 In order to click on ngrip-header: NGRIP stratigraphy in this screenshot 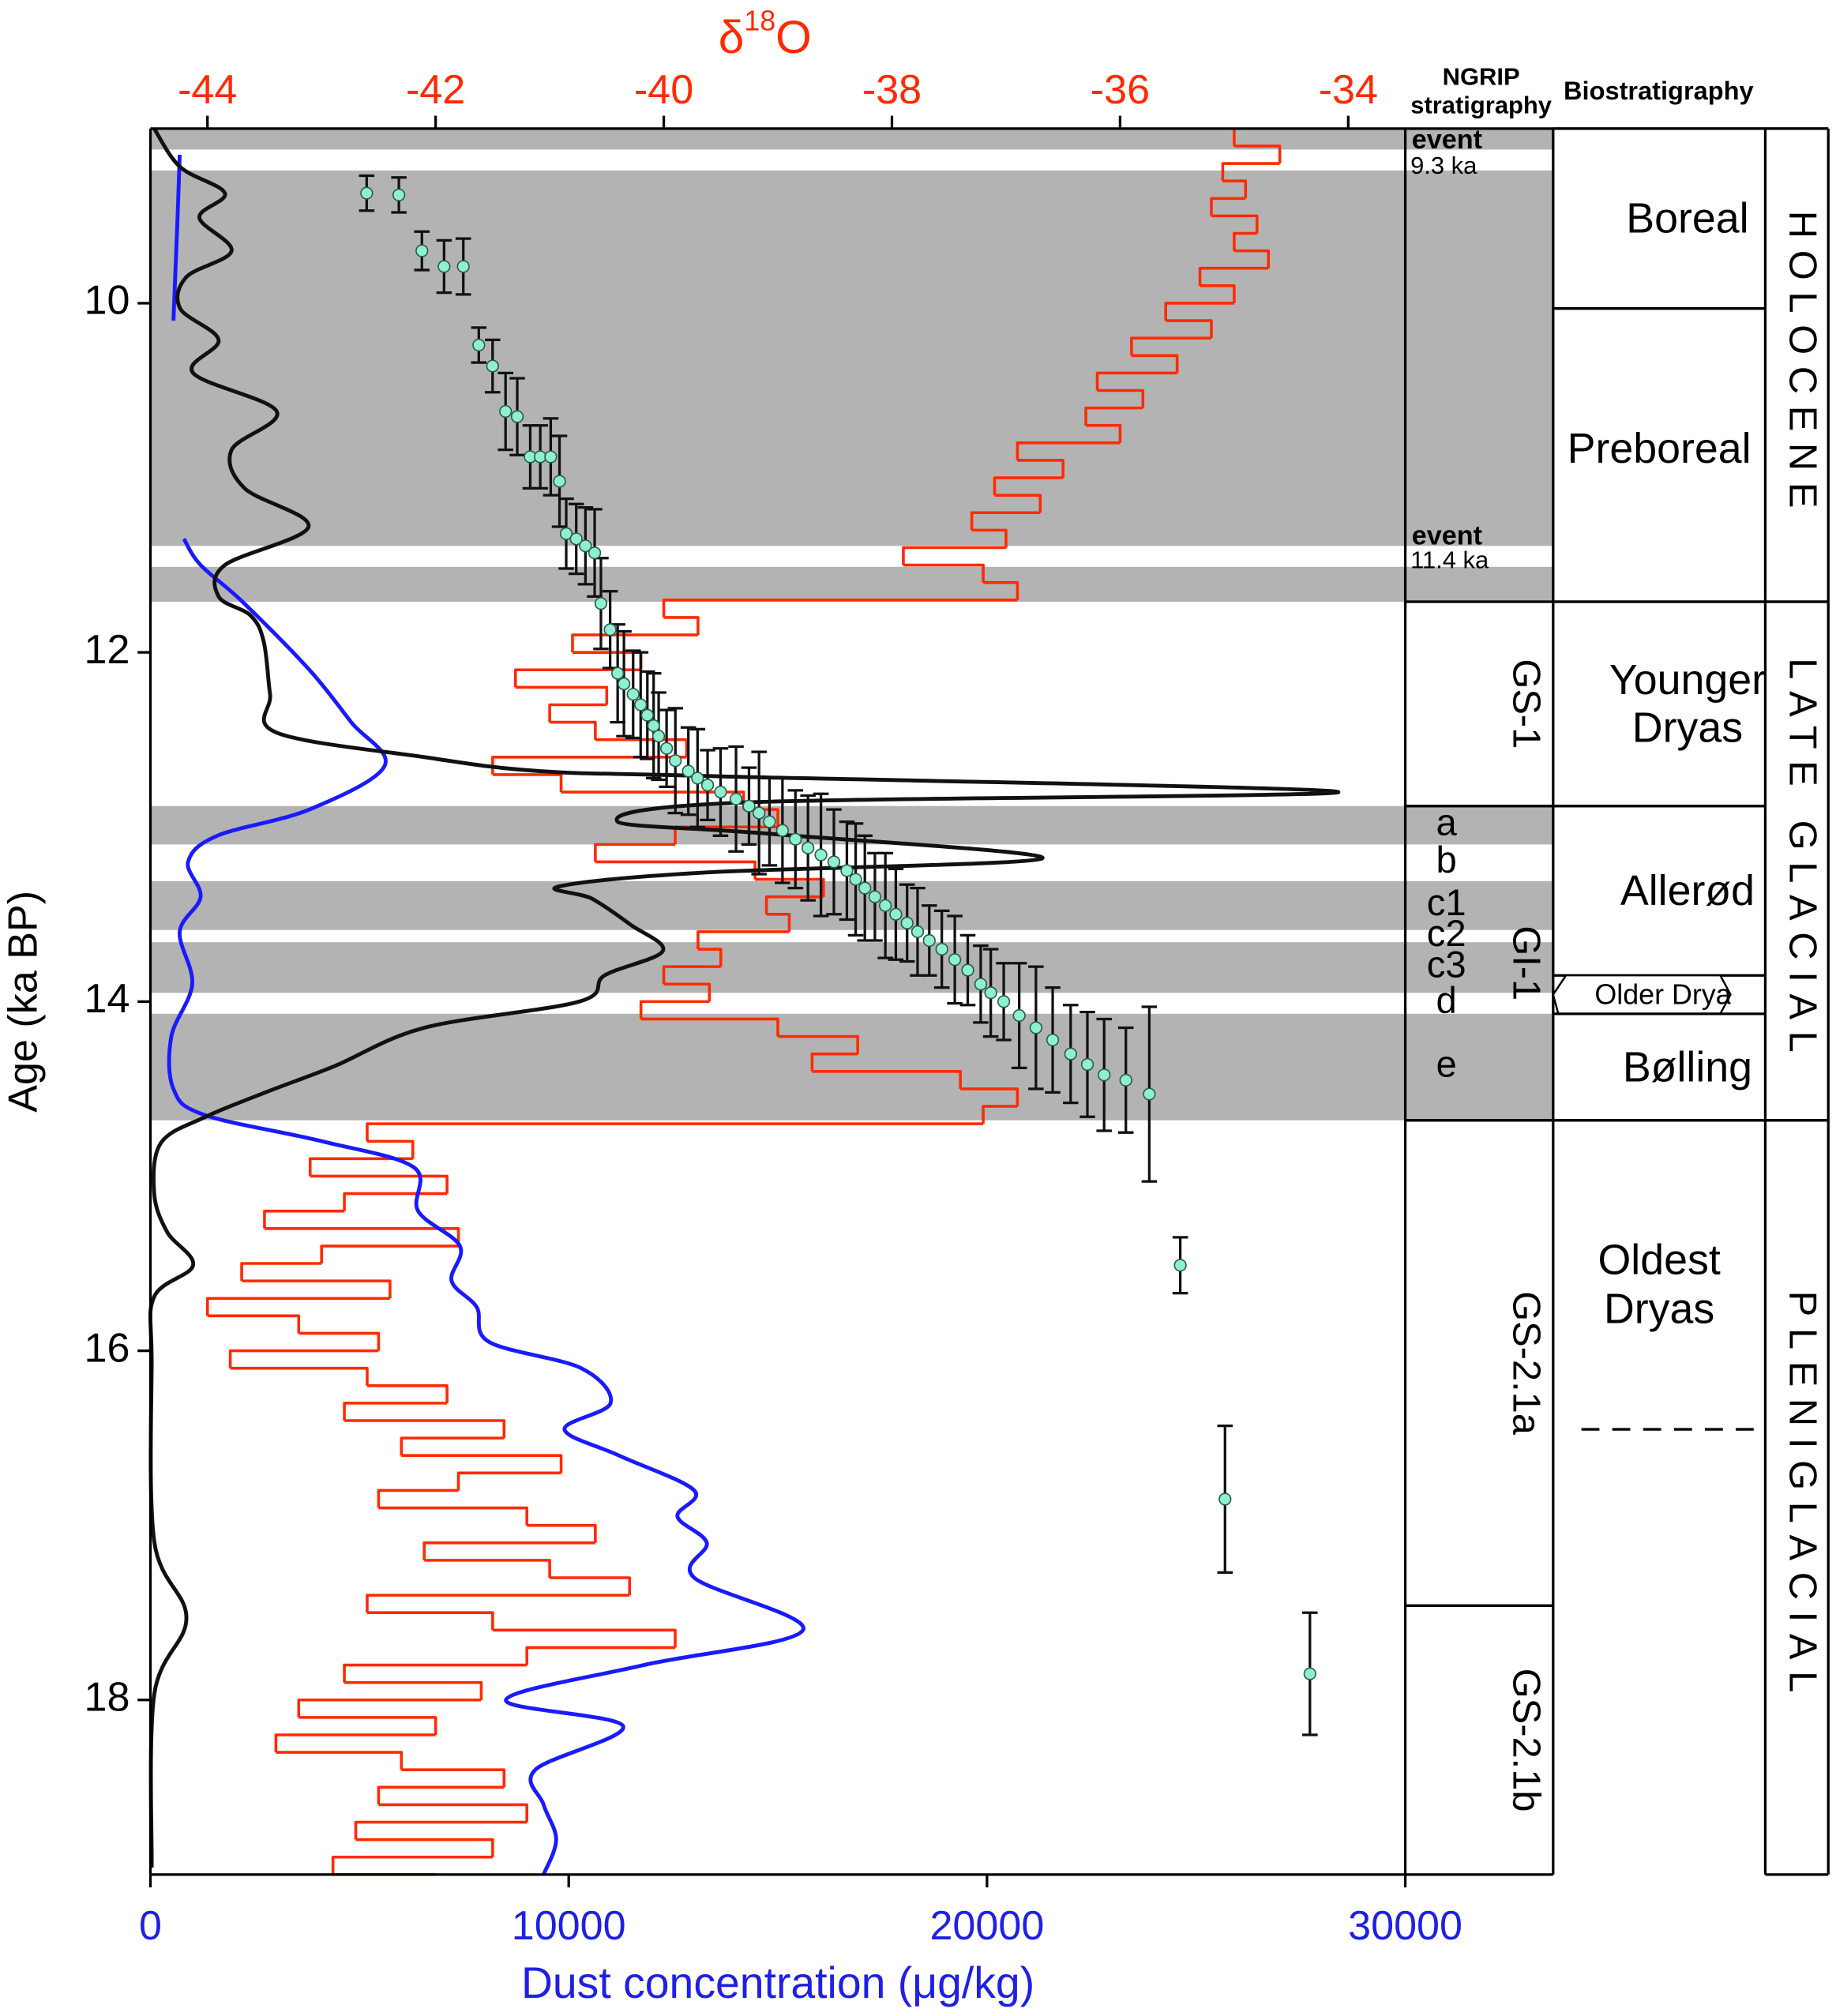, I will do `click(1481, 92)`.